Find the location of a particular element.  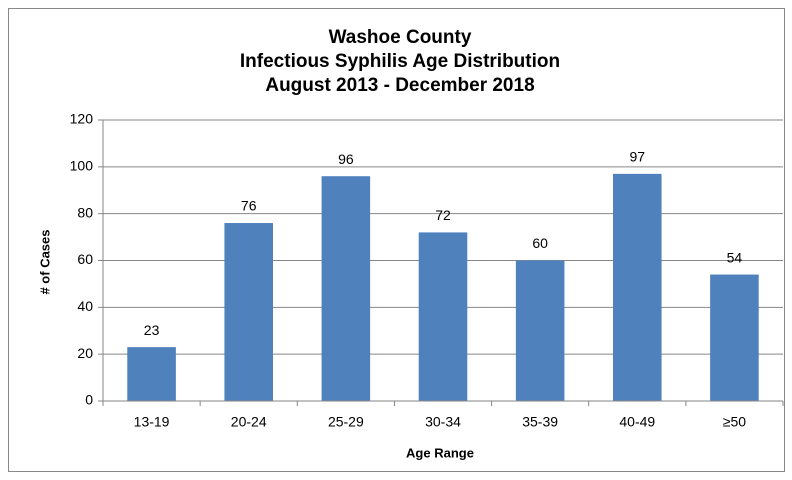

y-tick-label: 20 is located at coordinates (85, 353).